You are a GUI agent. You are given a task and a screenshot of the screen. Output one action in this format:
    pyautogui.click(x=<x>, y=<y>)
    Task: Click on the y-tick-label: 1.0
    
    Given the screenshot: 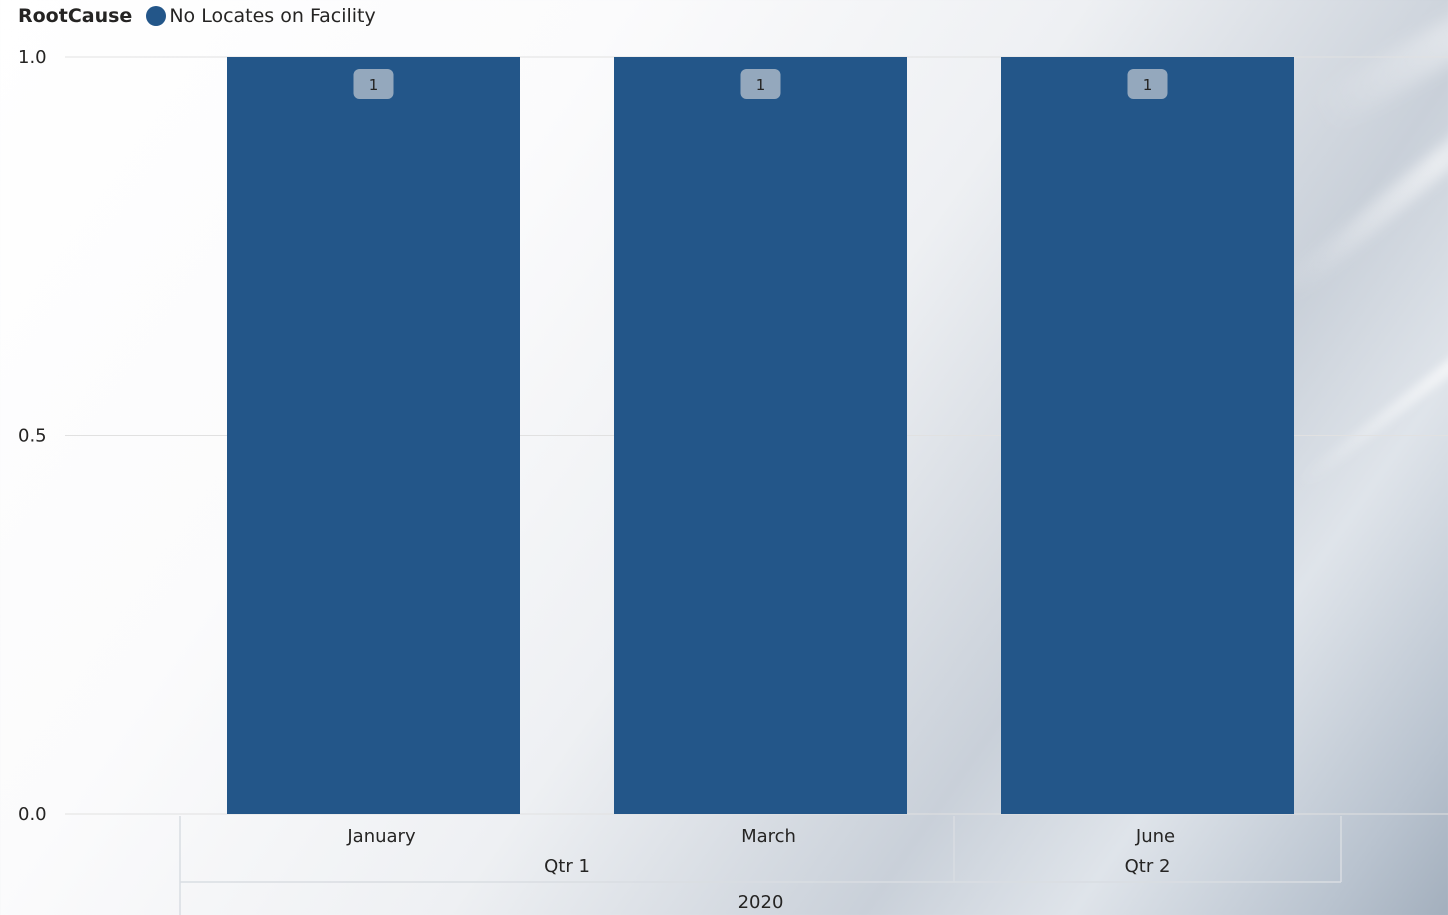 What is the action you would take?
    pyautogui.click(x=32, y=57)
    